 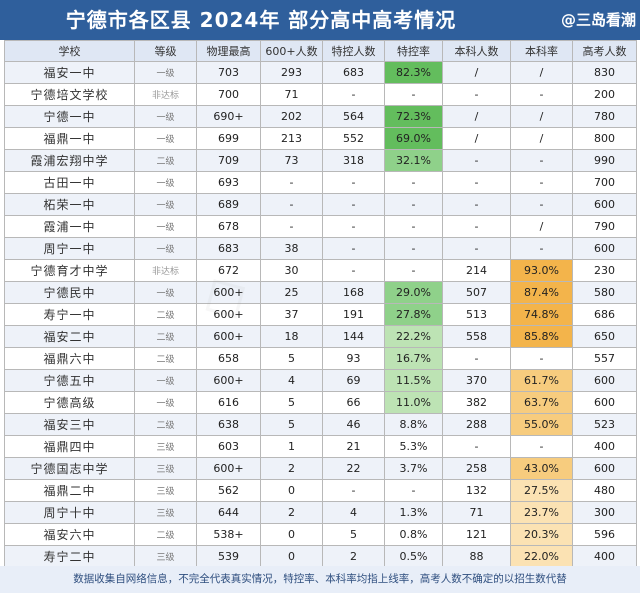 I want to click on table-cell: 0, so click(x=291, y=534).